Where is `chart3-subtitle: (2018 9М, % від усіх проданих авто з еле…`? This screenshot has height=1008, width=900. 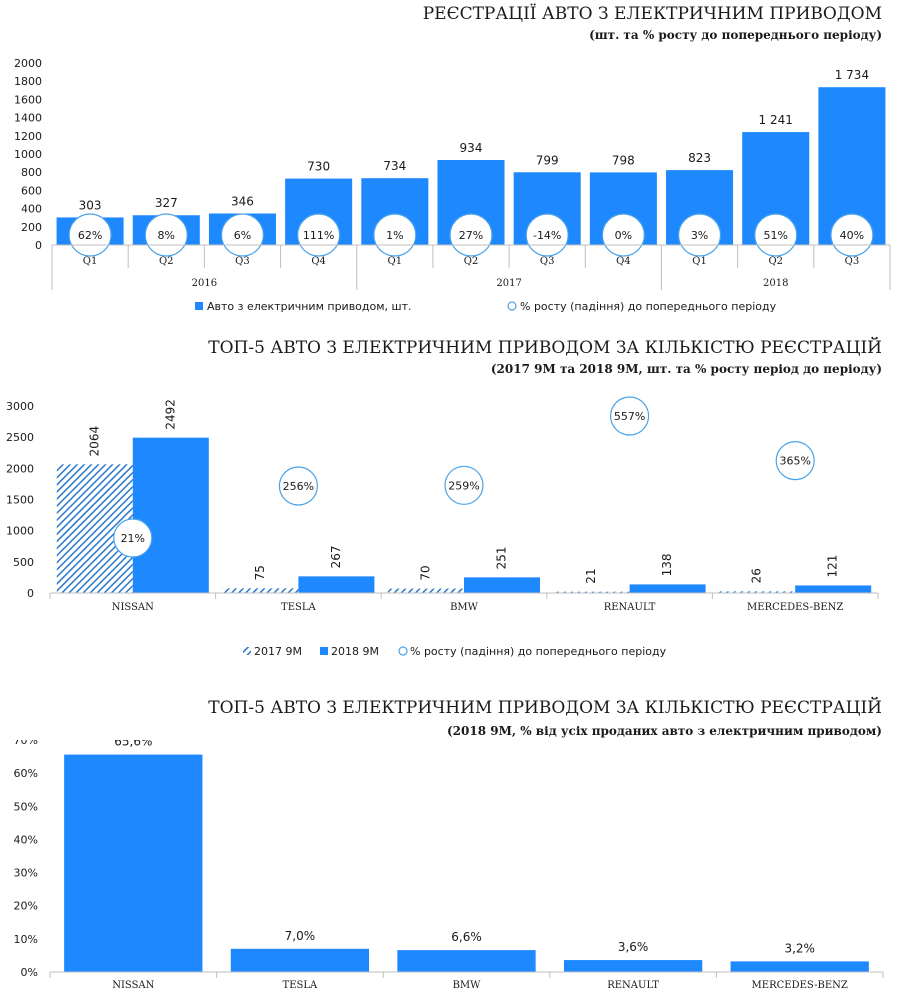
chart3-subtitle: (2018 9М, % від усіх проданих авто з еле… is located at coordinates (664, 731).